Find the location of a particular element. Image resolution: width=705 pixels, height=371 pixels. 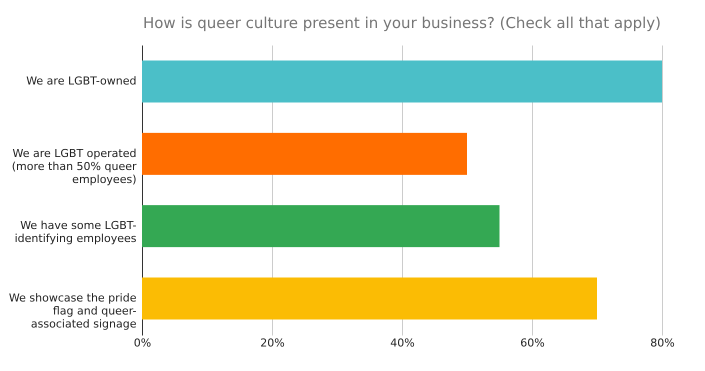

x-tick-label: 20% is located at coordinates (272, 343).